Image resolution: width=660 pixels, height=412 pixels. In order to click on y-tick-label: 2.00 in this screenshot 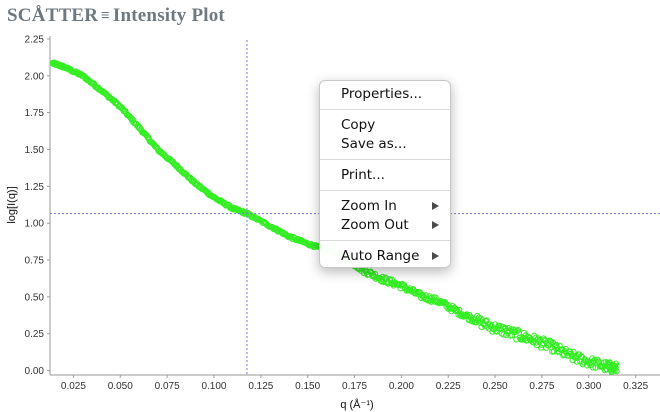, I will do `click(35, 76)`.